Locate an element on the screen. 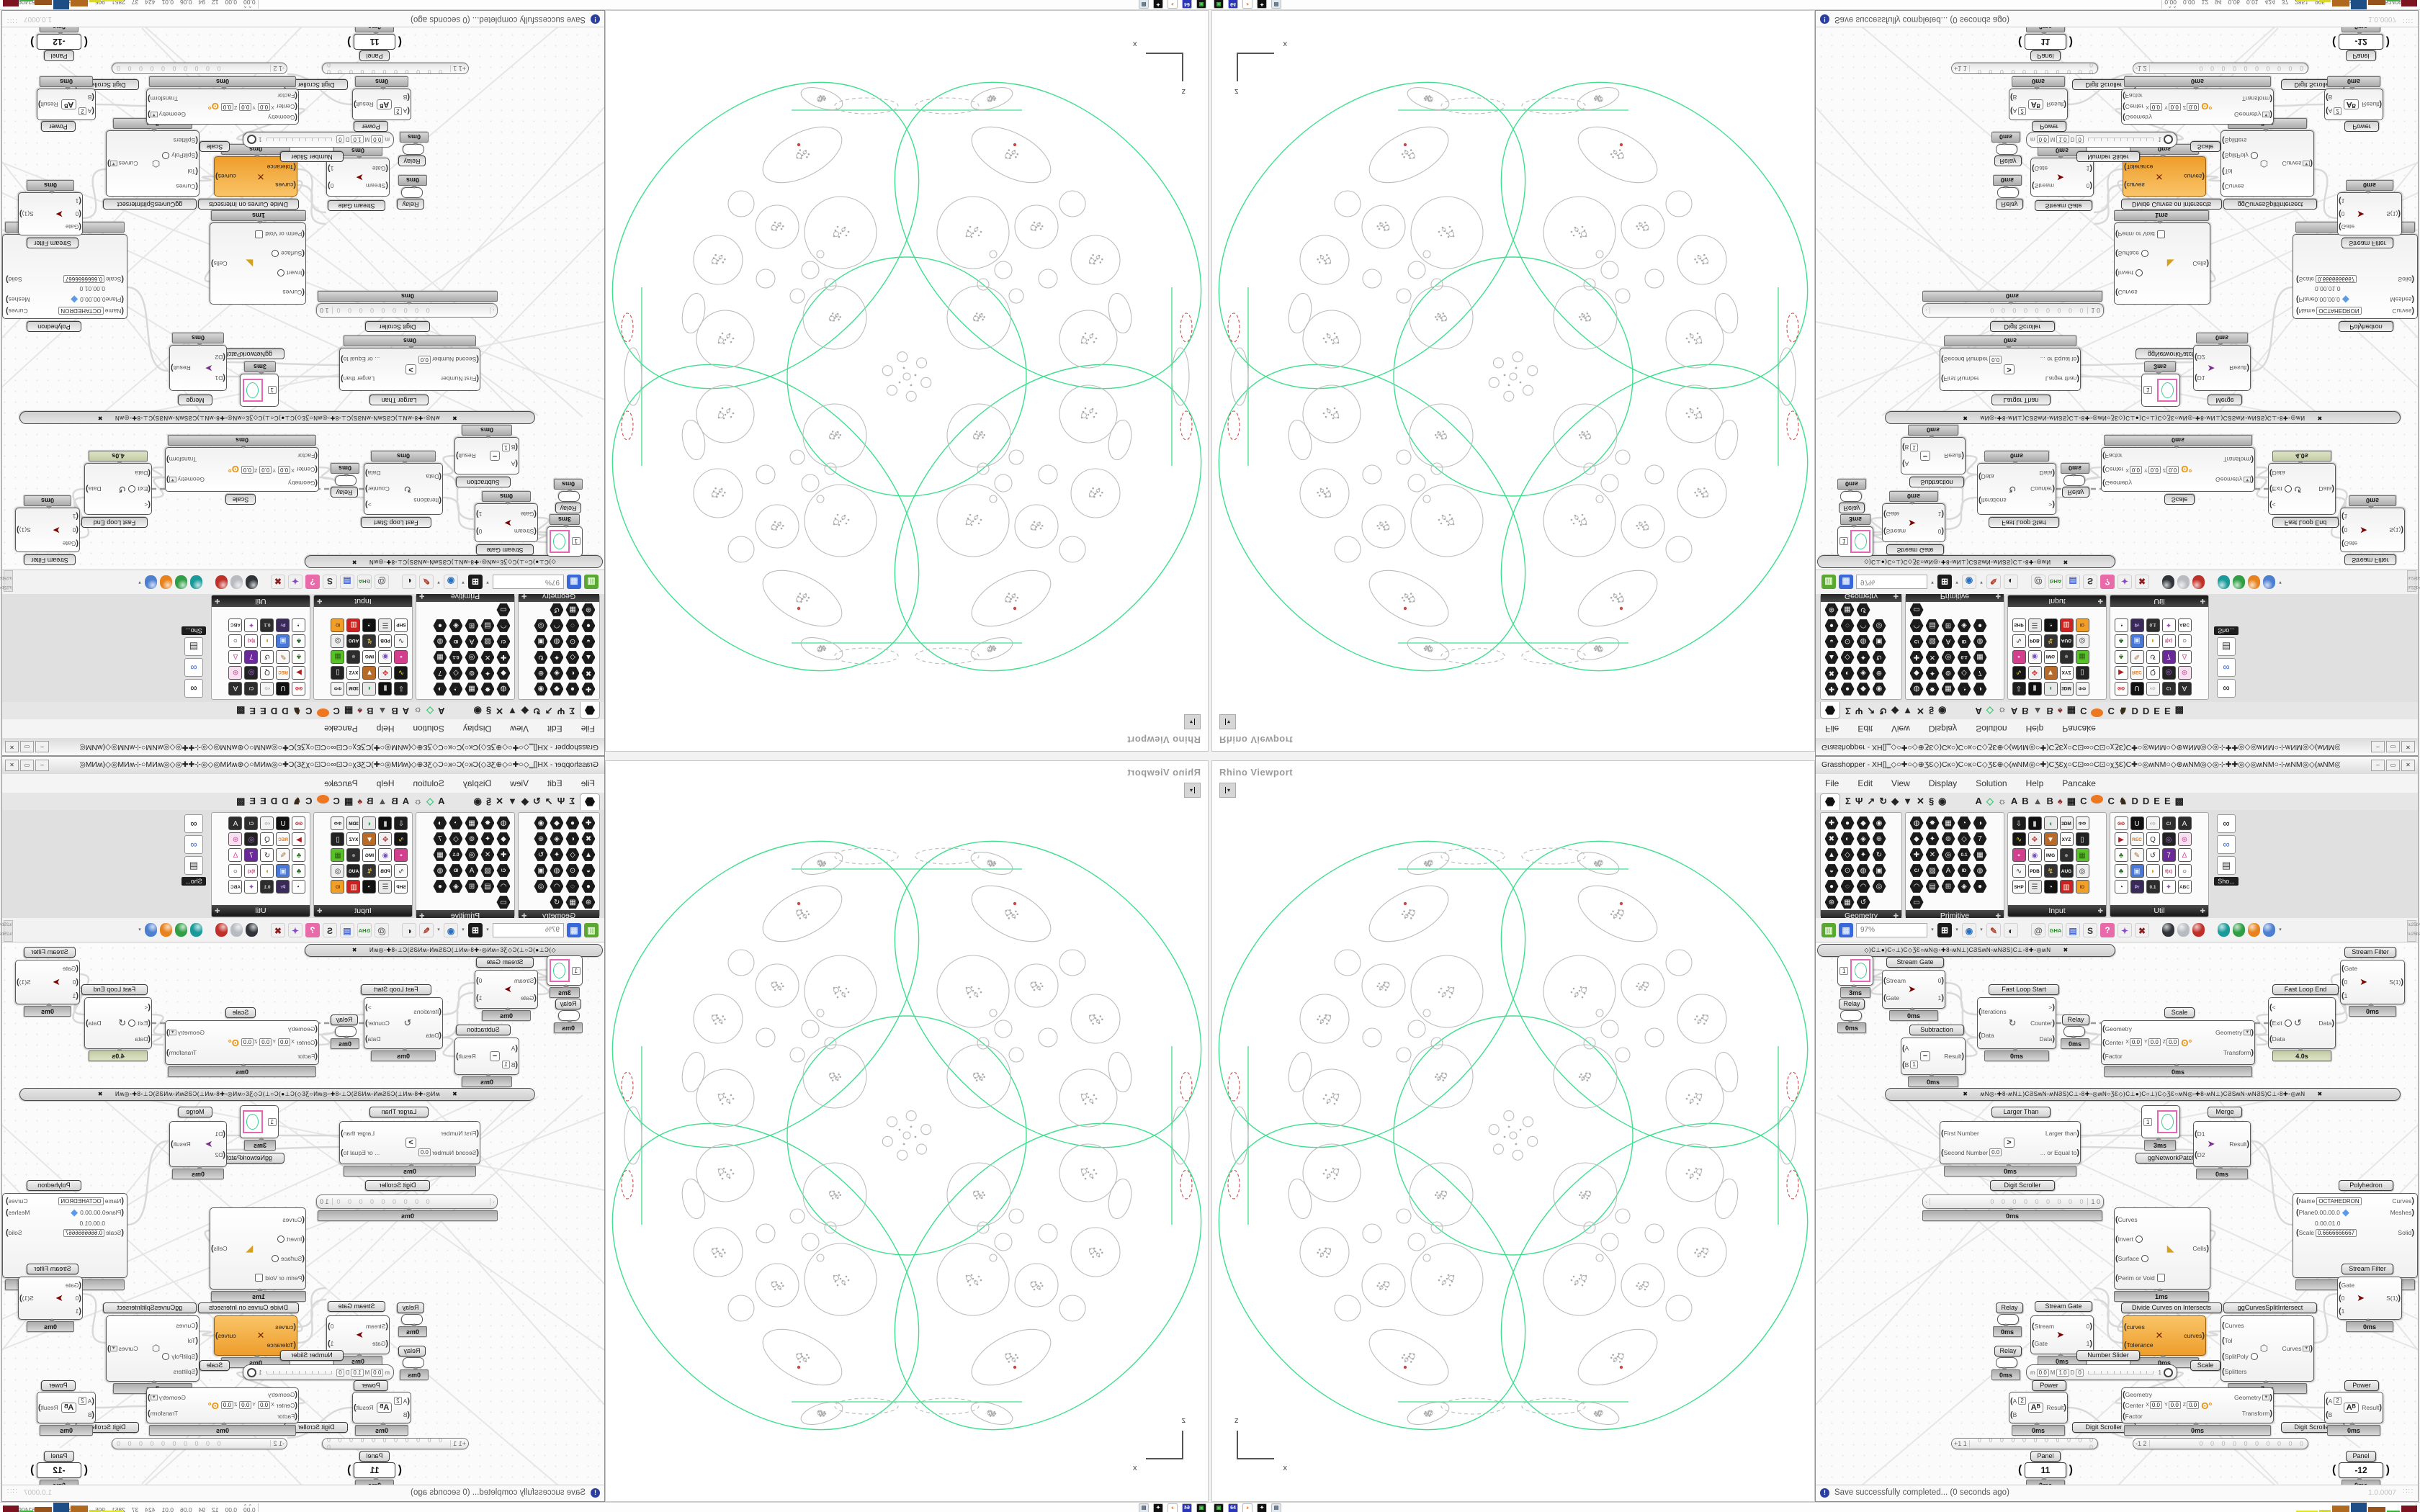  palette-icon: ✸ is located at coordinates (1932, 822).